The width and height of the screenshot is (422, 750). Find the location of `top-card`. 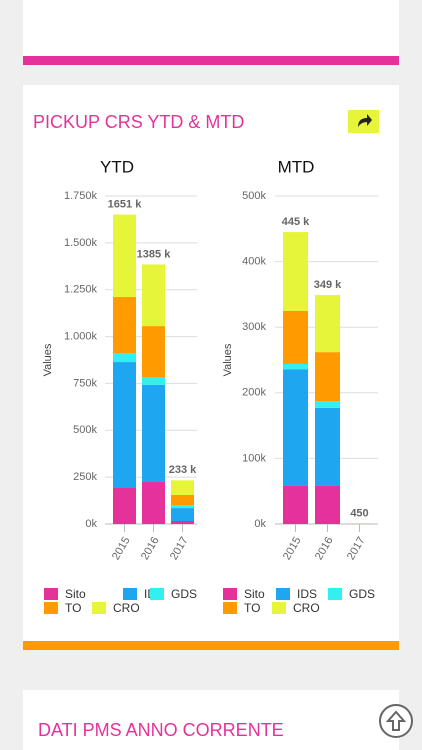

top-card is located at coordinates (211, 28).